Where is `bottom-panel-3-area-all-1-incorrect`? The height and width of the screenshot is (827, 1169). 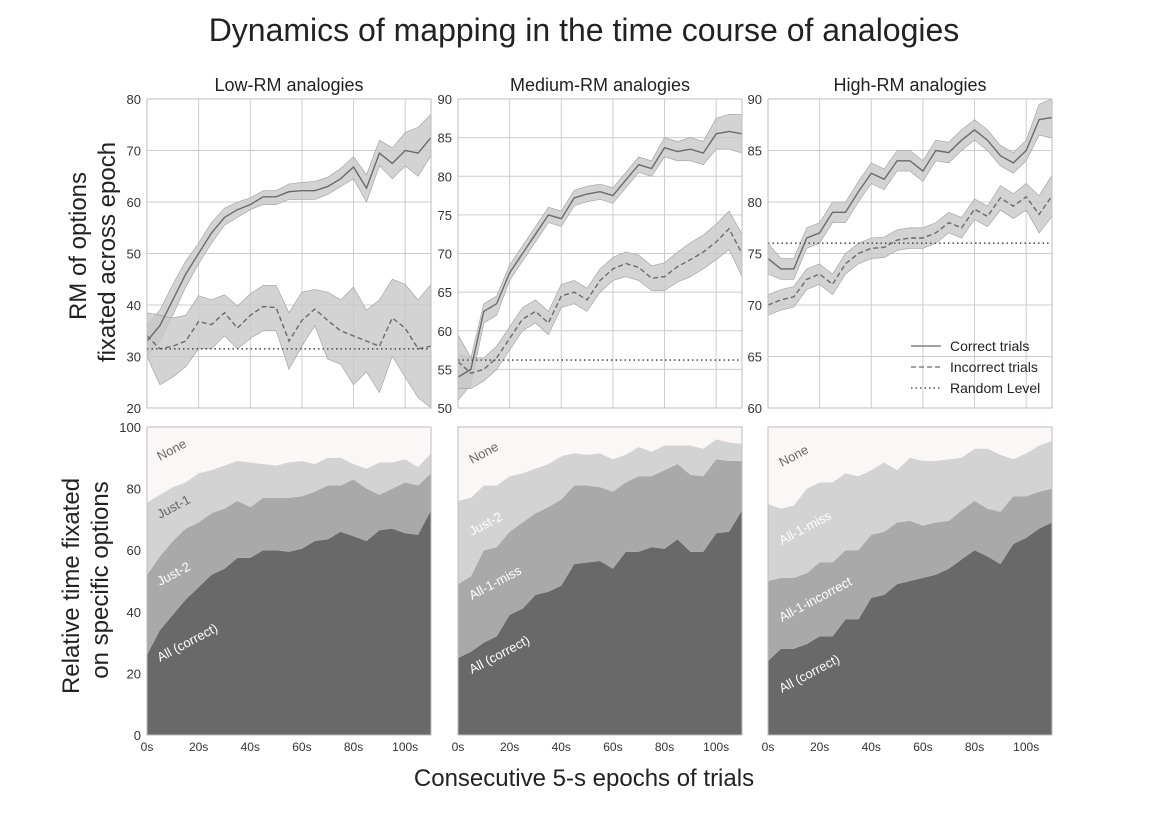
bottom-panel-3-area-all-1-incorrect is located at coordinates (910, 575).